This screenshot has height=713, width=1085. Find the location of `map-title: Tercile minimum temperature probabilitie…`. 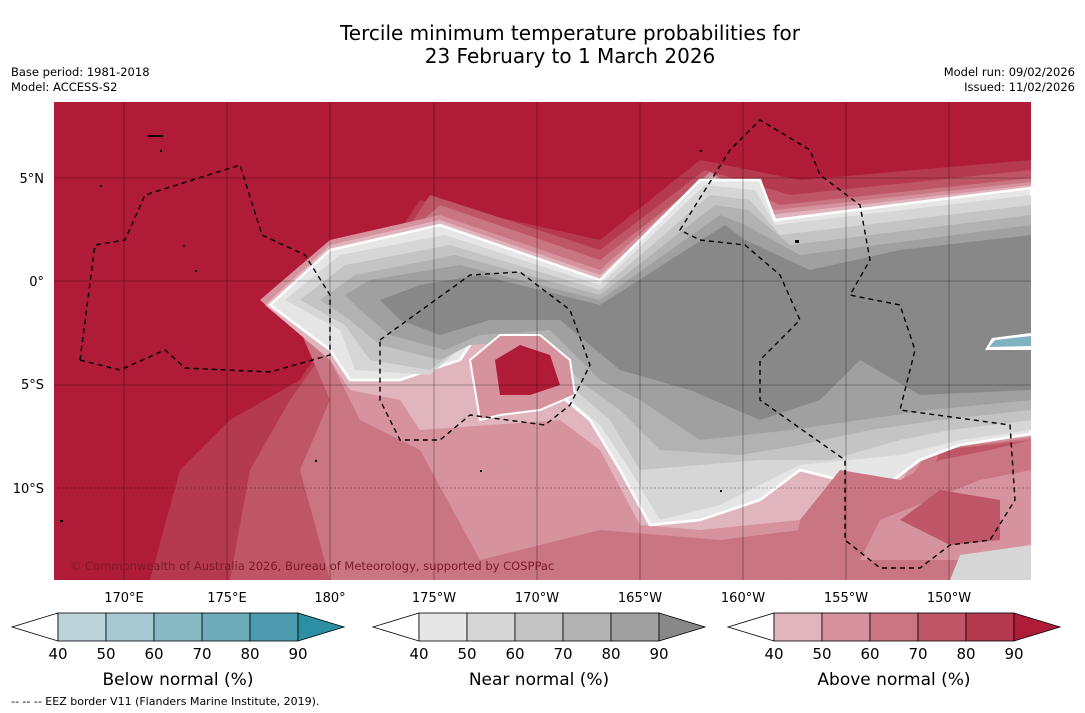

map-title: Tercile minimum temperature probabilitie… is located at coordinates (542, 45).